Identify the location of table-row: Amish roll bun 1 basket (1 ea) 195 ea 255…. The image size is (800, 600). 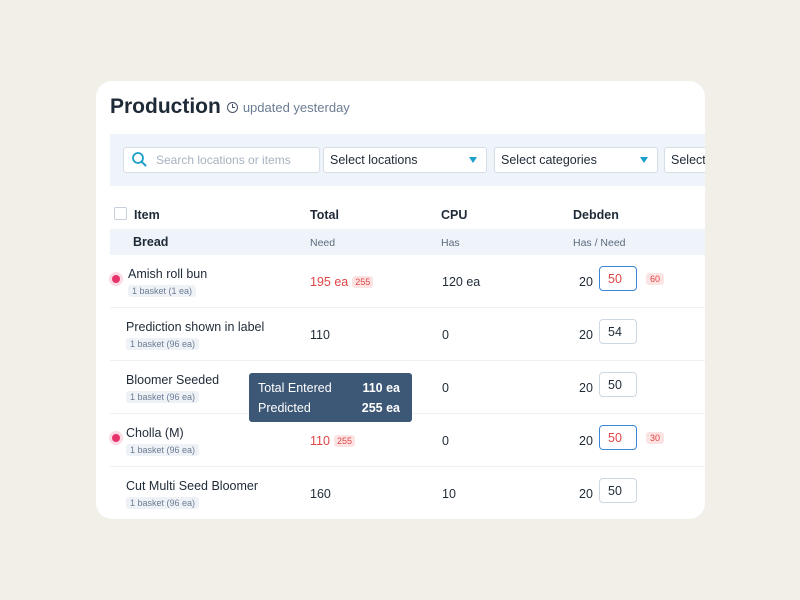
(407, 281).